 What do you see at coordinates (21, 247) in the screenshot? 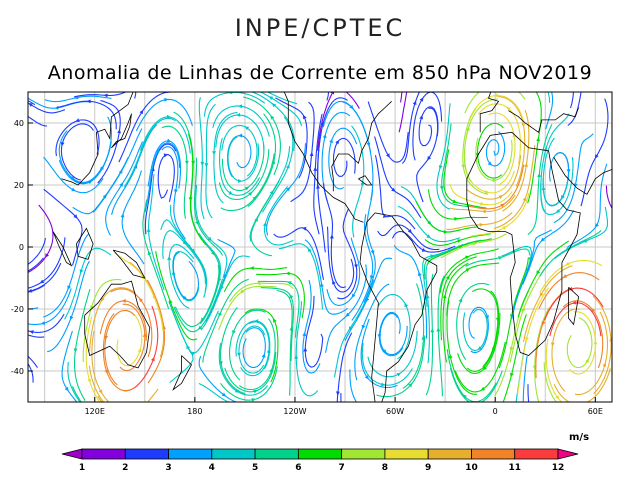
I see `lat-tick-label: 0` at bounding box center [21, 247].